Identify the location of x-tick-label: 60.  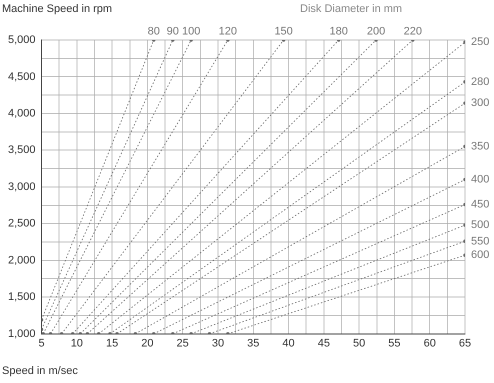
(430, 343).